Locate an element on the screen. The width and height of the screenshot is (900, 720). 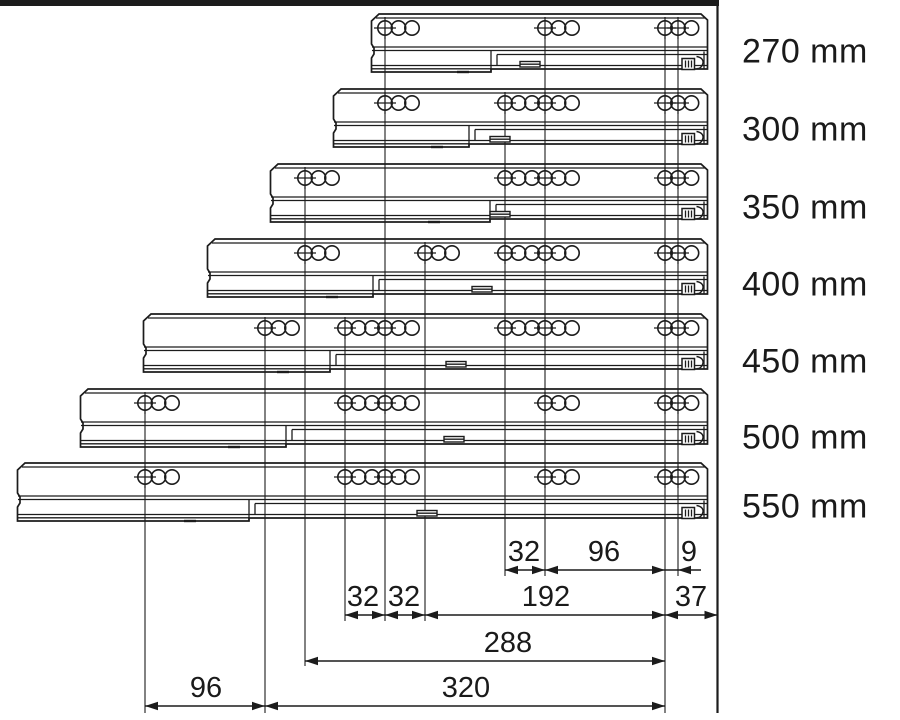
dimension-label: 9 is located at coordinates (689, 552).